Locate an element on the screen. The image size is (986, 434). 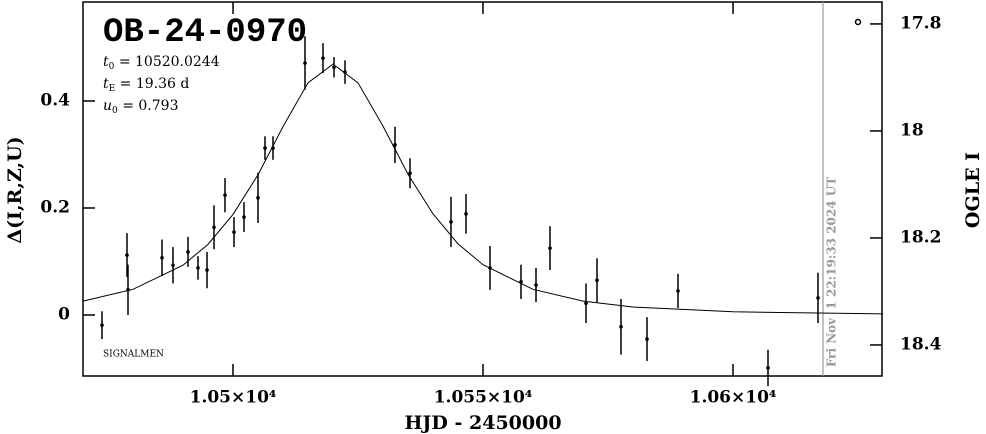
y2-tick-label: 18.2 is located at coordinates (920, 237).